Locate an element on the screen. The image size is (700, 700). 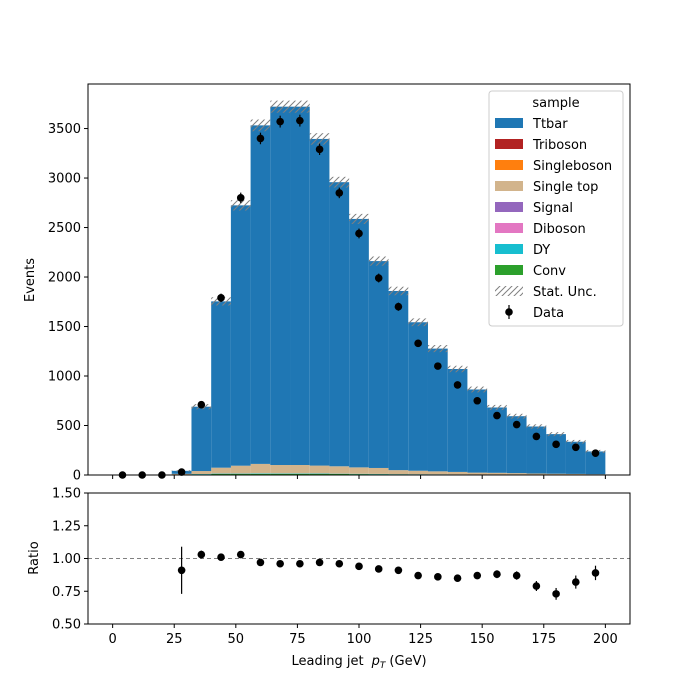
main-ytick-label-4: 2000 is located at coordinates (64, 278).